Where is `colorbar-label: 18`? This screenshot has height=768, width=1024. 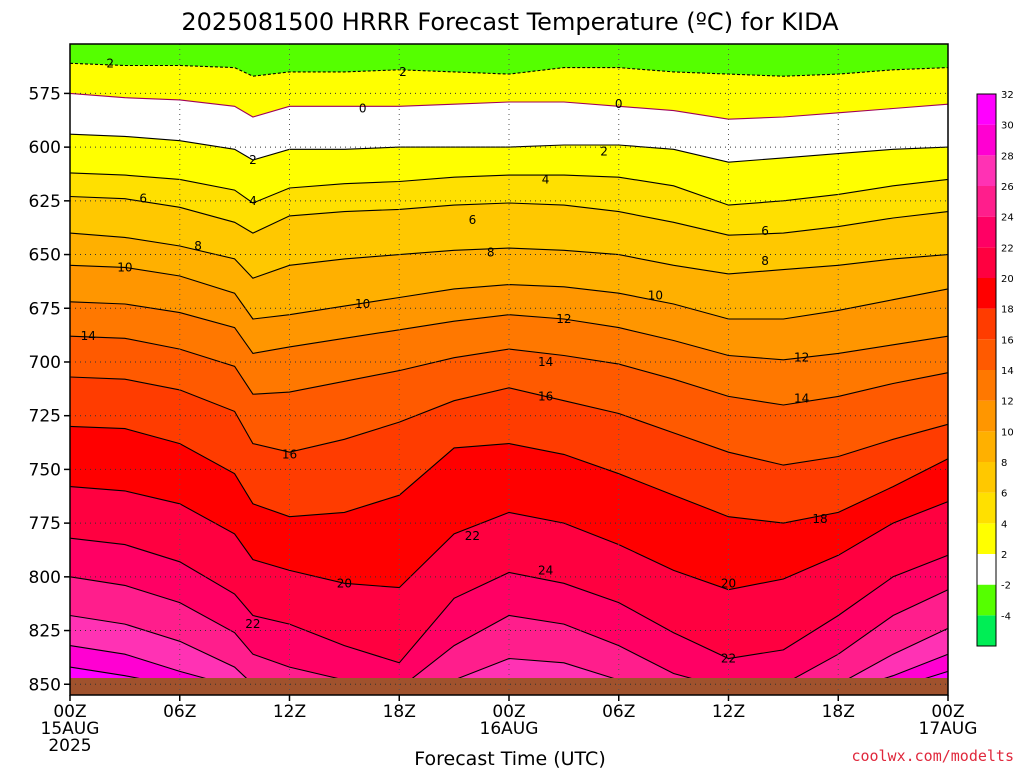
colorbar-label: 18 is located at coordinates (1007, 310).